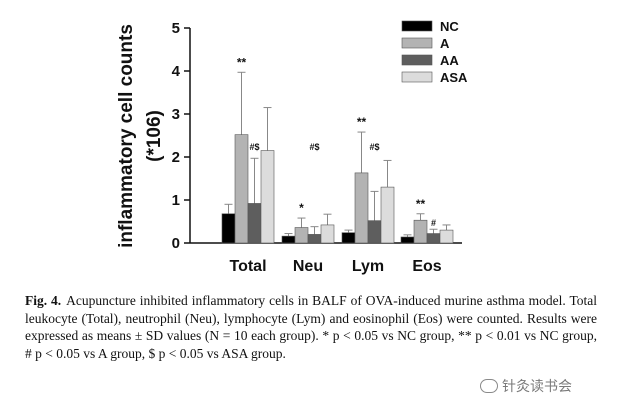 The width and height of the screenshot is (620, 409). What do you see at coordinates (426, 266) in the screenshot?
I see `category-label: Eos` at bounding box center [426, 266].